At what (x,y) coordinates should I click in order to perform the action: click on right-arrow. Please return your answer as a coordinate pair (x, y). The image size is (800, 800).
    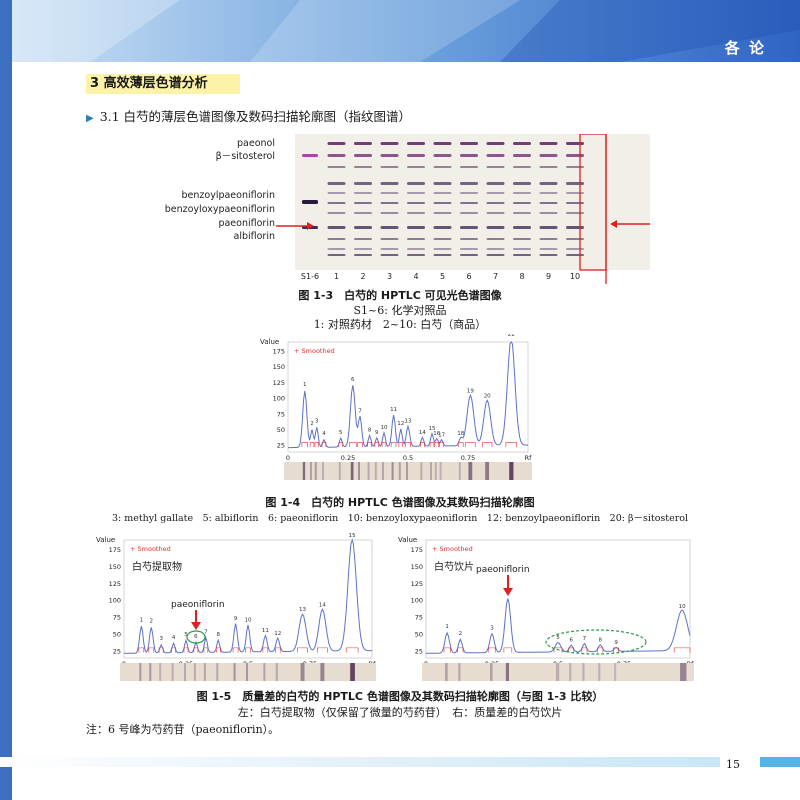
    Looking at the image, I should click on (630, 224).